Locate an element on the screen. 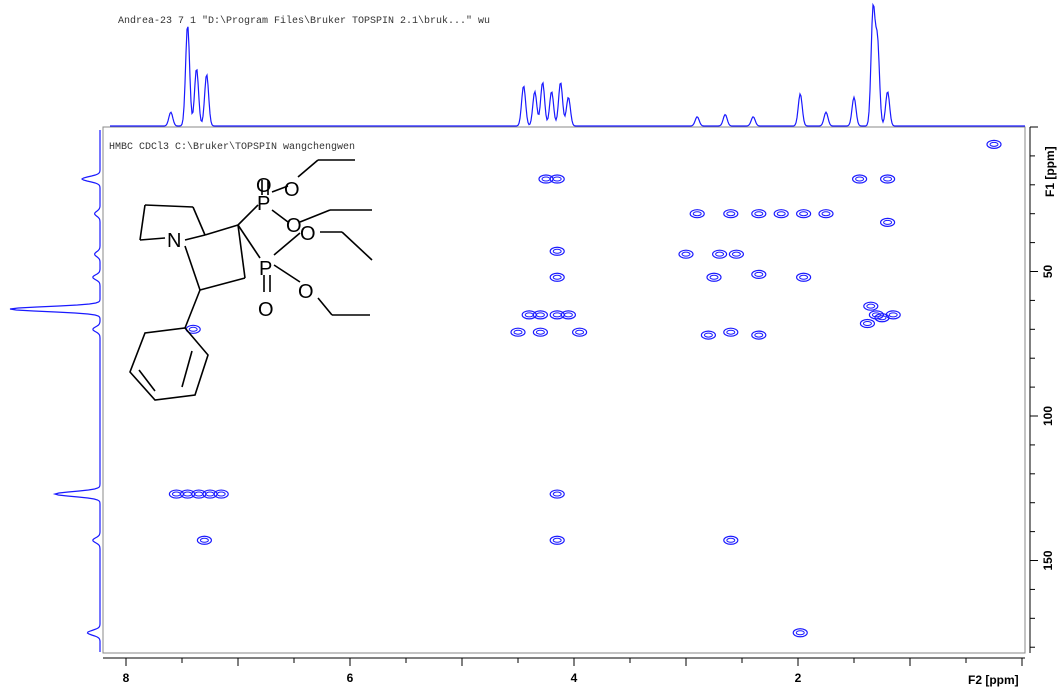 This screenshot has width=1060, height=690. x-tick-label: 6 is located at coordinates (350, 678).